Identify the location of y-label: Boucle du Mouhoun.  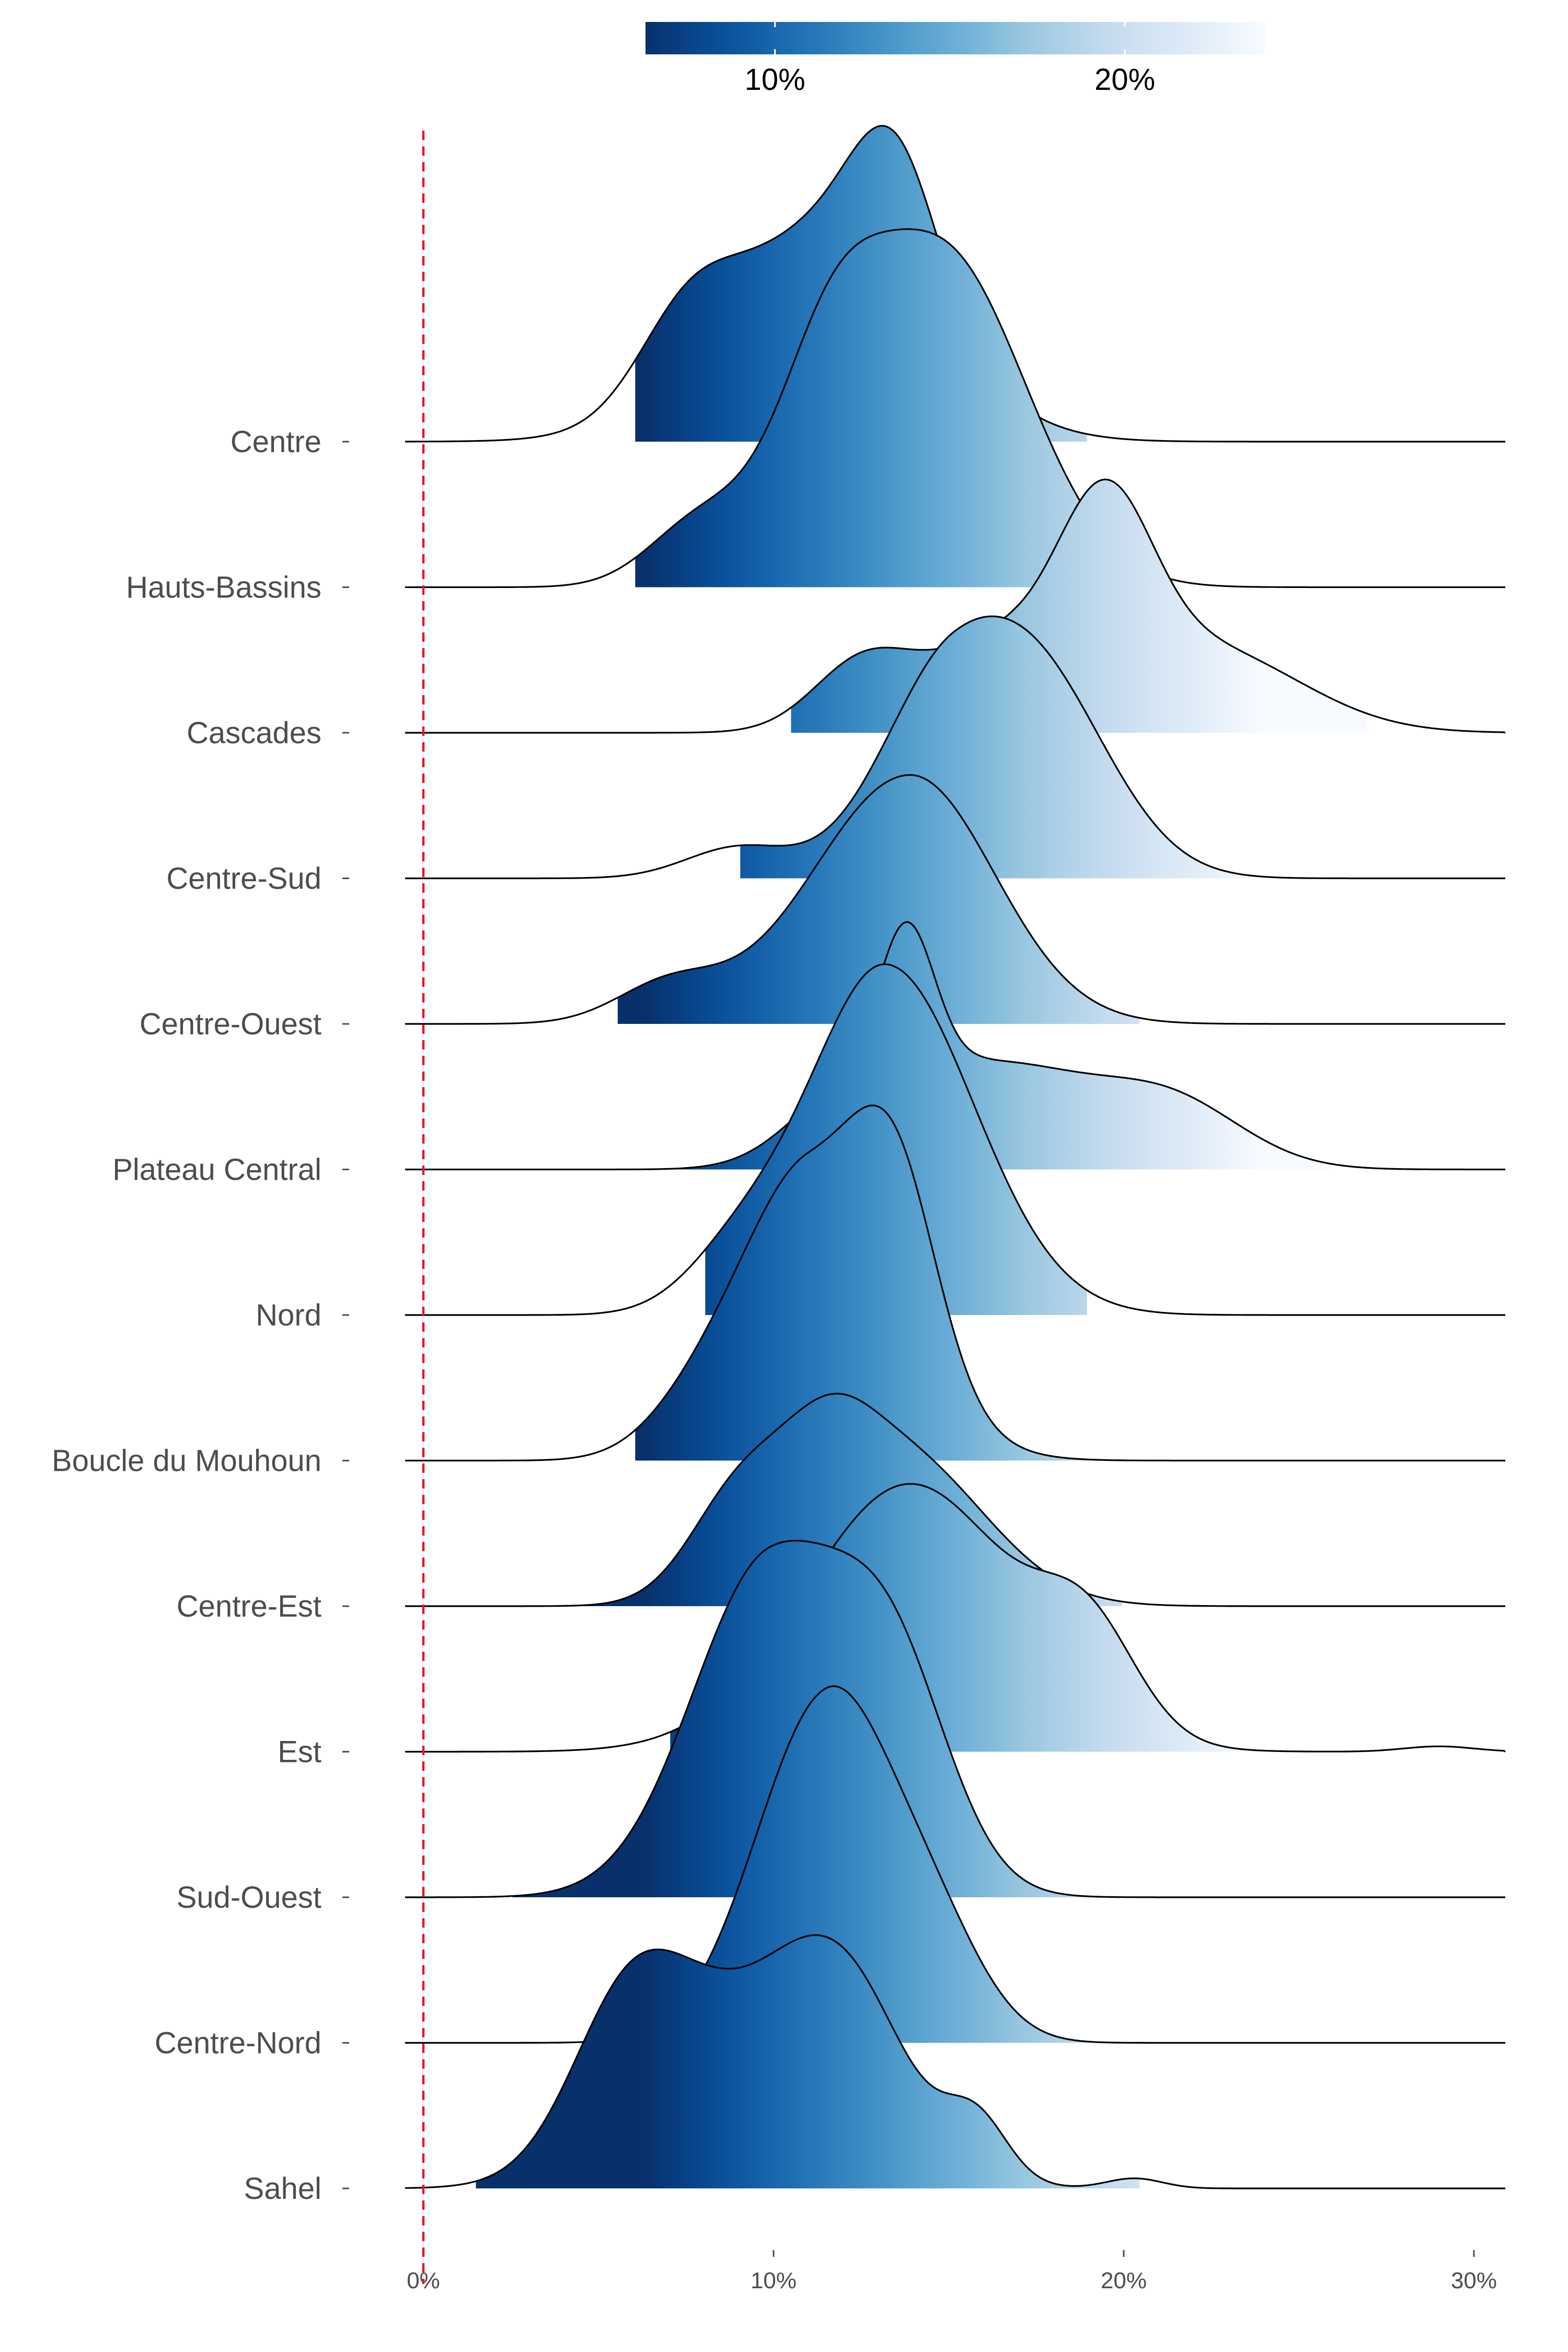
(186, 1461).